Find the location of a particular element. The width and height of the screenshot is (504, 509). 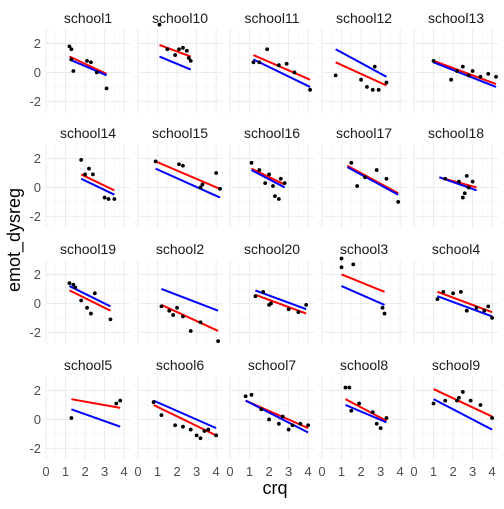

facet-panel-school3: school3 is located at coordinates (363, 292).